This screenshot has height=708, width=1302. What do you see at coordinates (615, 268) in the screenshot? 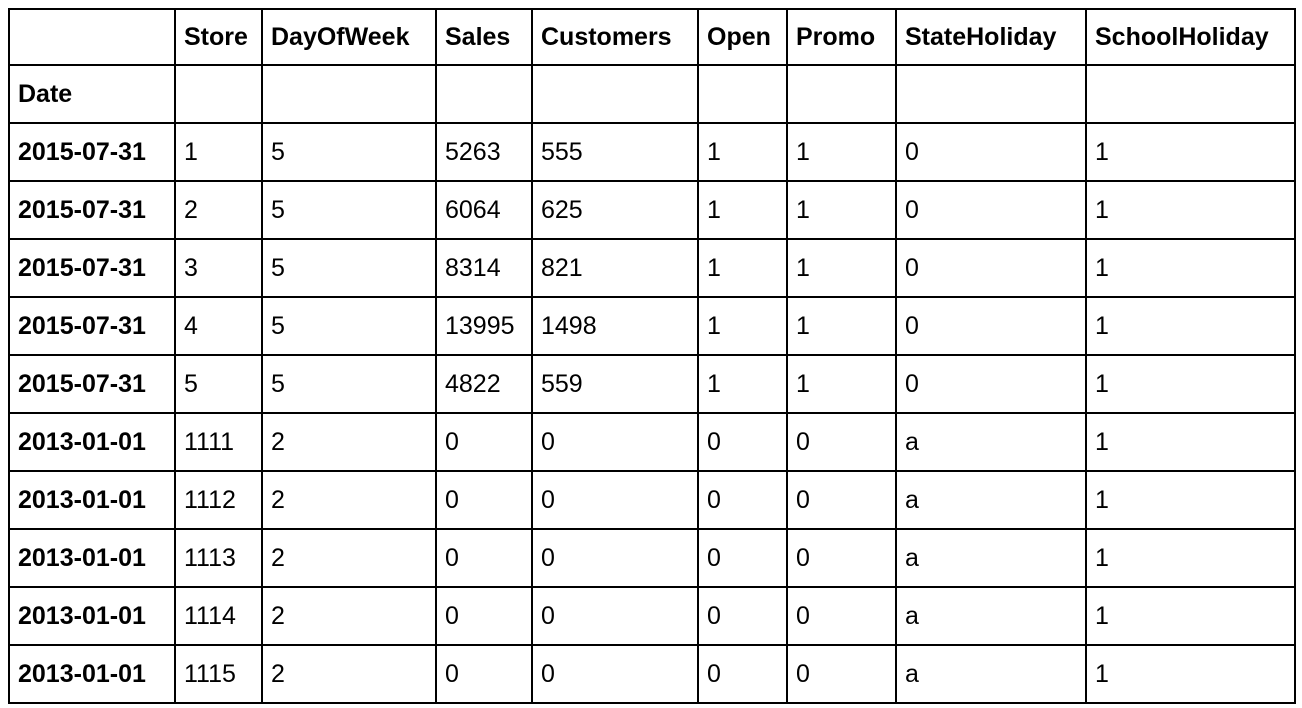
I see `table-cell: 821` at bounding box center [615, 268].